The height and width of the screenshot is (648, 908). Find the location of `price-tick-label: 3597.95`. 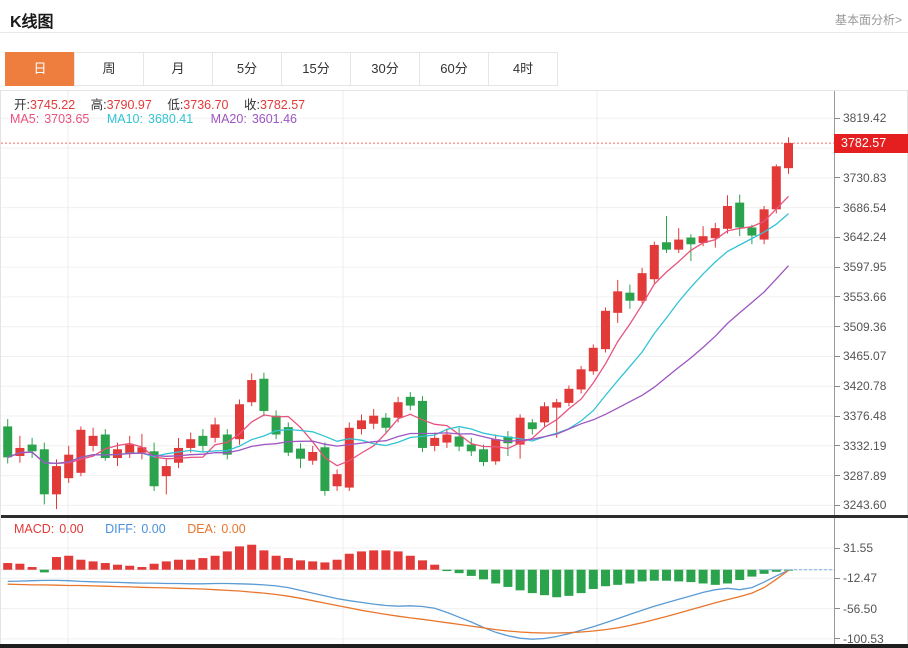

price-tick-label: 3597.95 is located at coordinates (860, 267).